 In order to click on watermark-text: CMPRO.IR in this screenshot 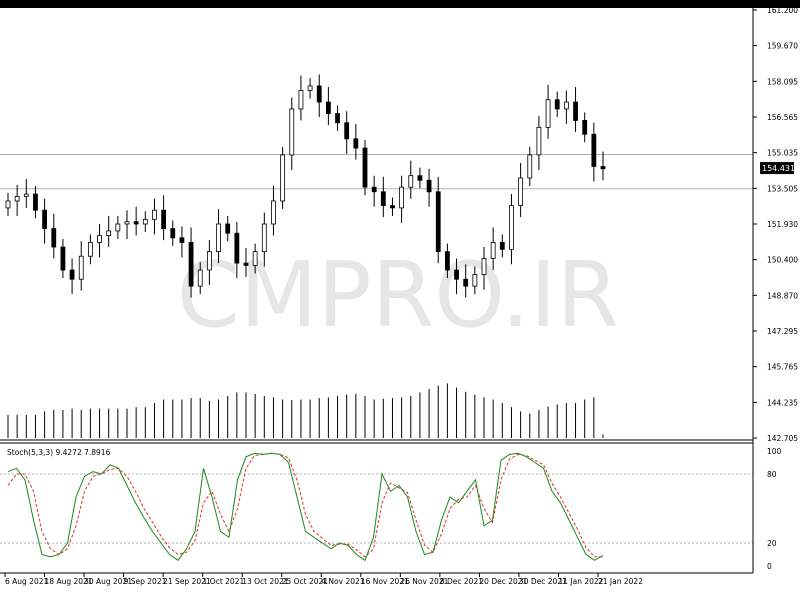, I will do `click(398, 295)`.